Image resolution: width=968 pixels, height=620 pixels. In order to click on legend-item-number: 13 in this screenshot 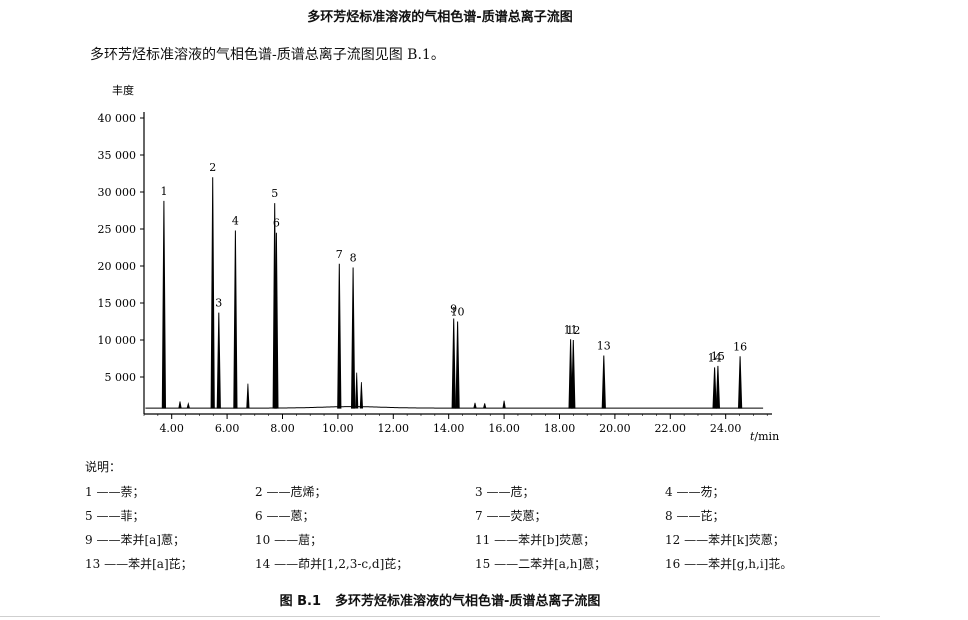, I will do `click(93, 564)`.